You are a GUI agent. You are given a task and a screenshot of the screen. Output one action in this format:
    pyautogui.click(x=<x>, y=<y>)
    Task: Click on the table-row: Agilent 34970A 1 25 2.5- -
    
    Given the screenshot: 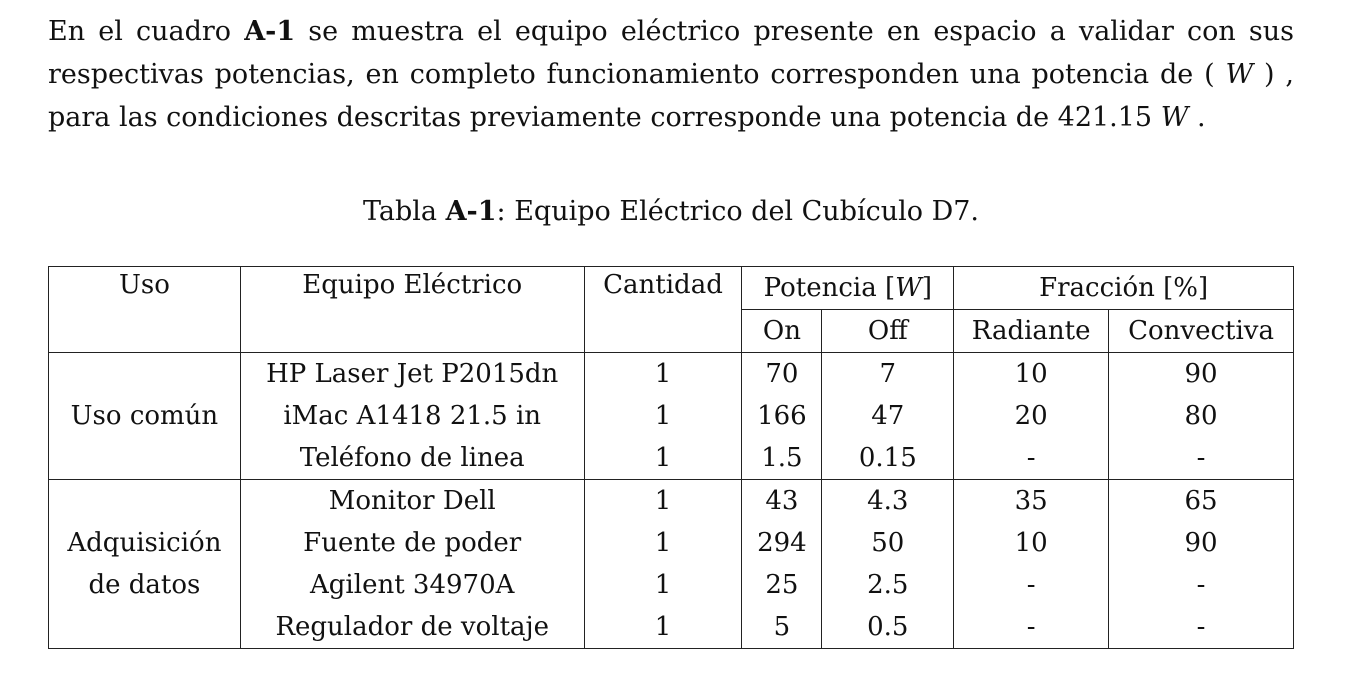 What is the action you would take?
    pyautogui.click(x=671, y=585)
    